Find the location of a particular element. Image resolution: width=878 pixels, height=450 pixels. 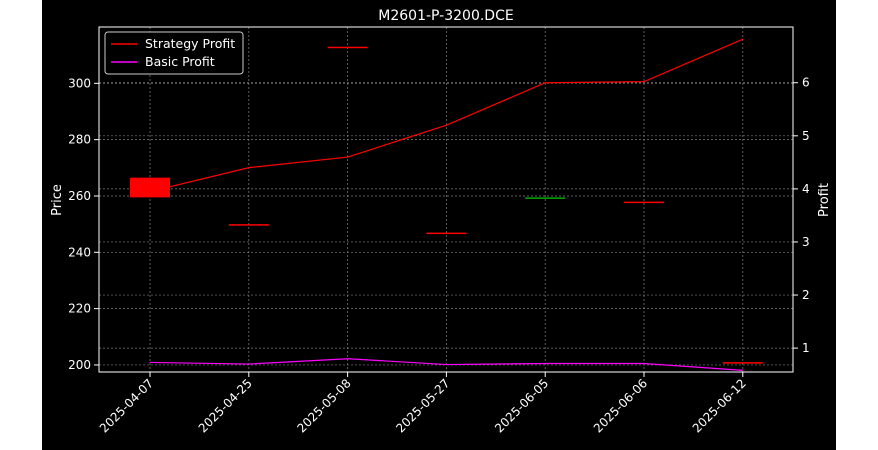

legend: Strategy Profit Basic Profit is located at coordinates (174, 53).